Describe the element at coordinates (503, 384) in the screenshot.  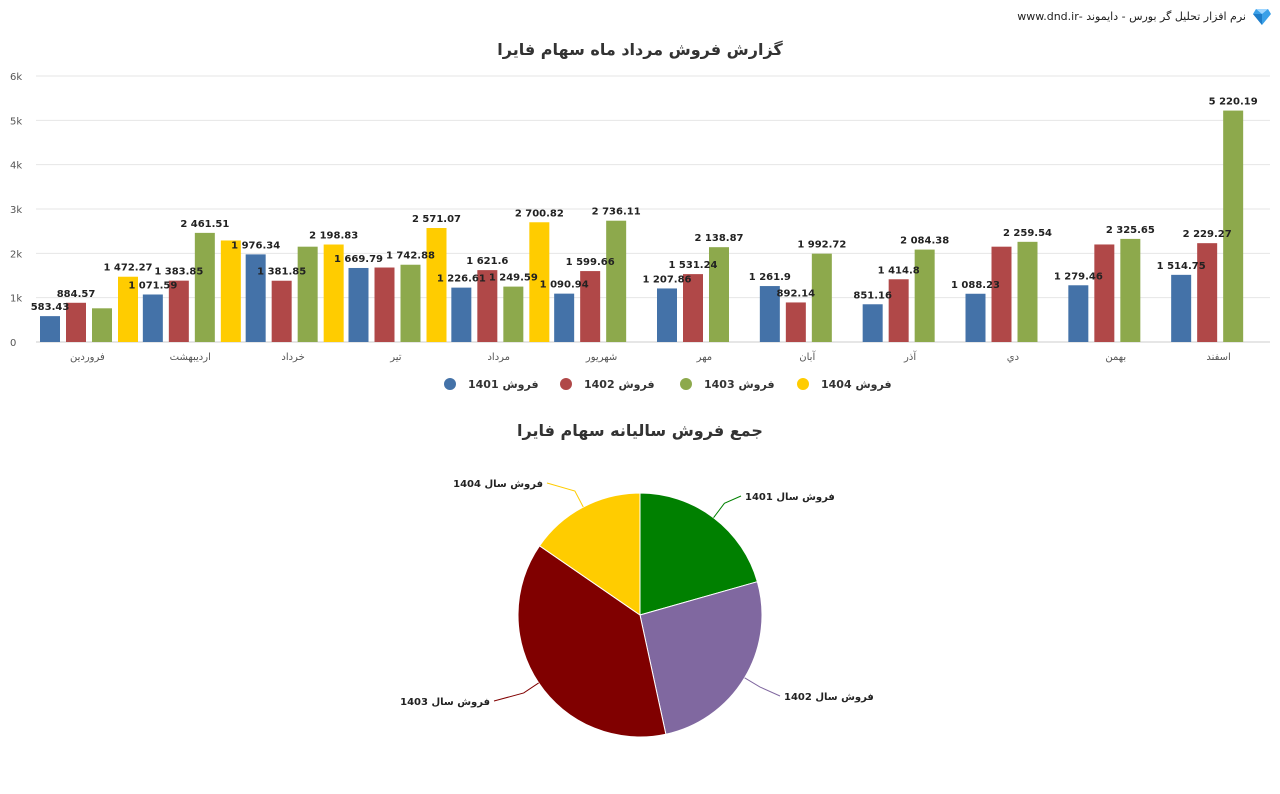
I see `legend-label: فروش 1401` at that location.